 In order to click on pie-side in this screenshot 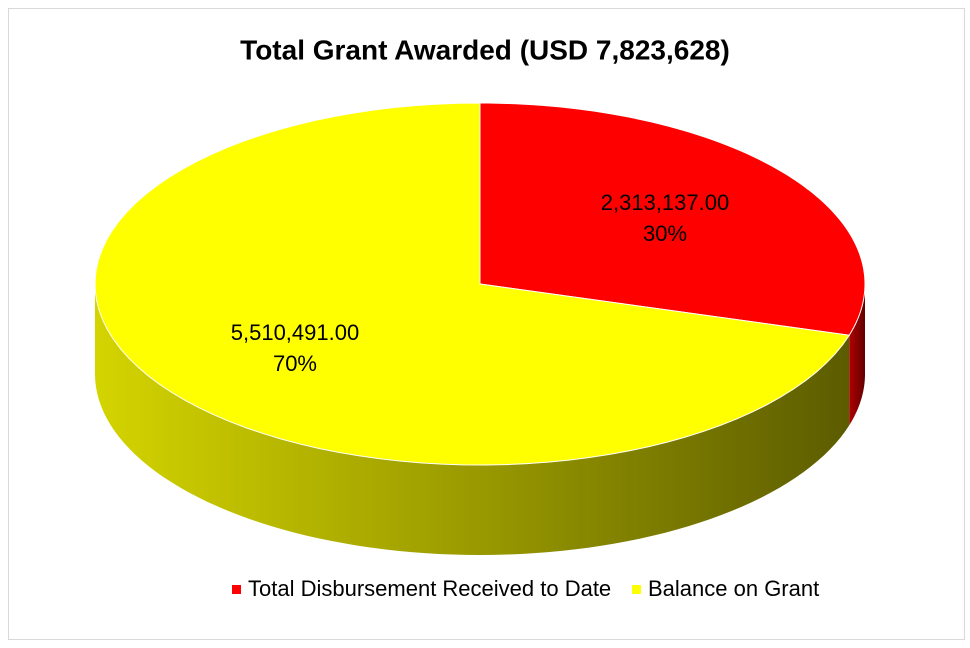, I will do `click(857, 355)`.